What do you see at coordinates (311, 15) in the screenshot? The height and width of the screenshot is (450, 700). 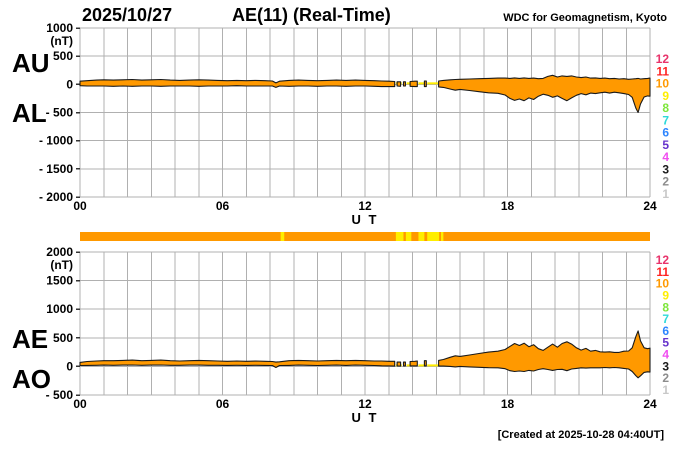 I see `plot-title: AE(11) (Real-Time)` at bounding box center [311, 15].